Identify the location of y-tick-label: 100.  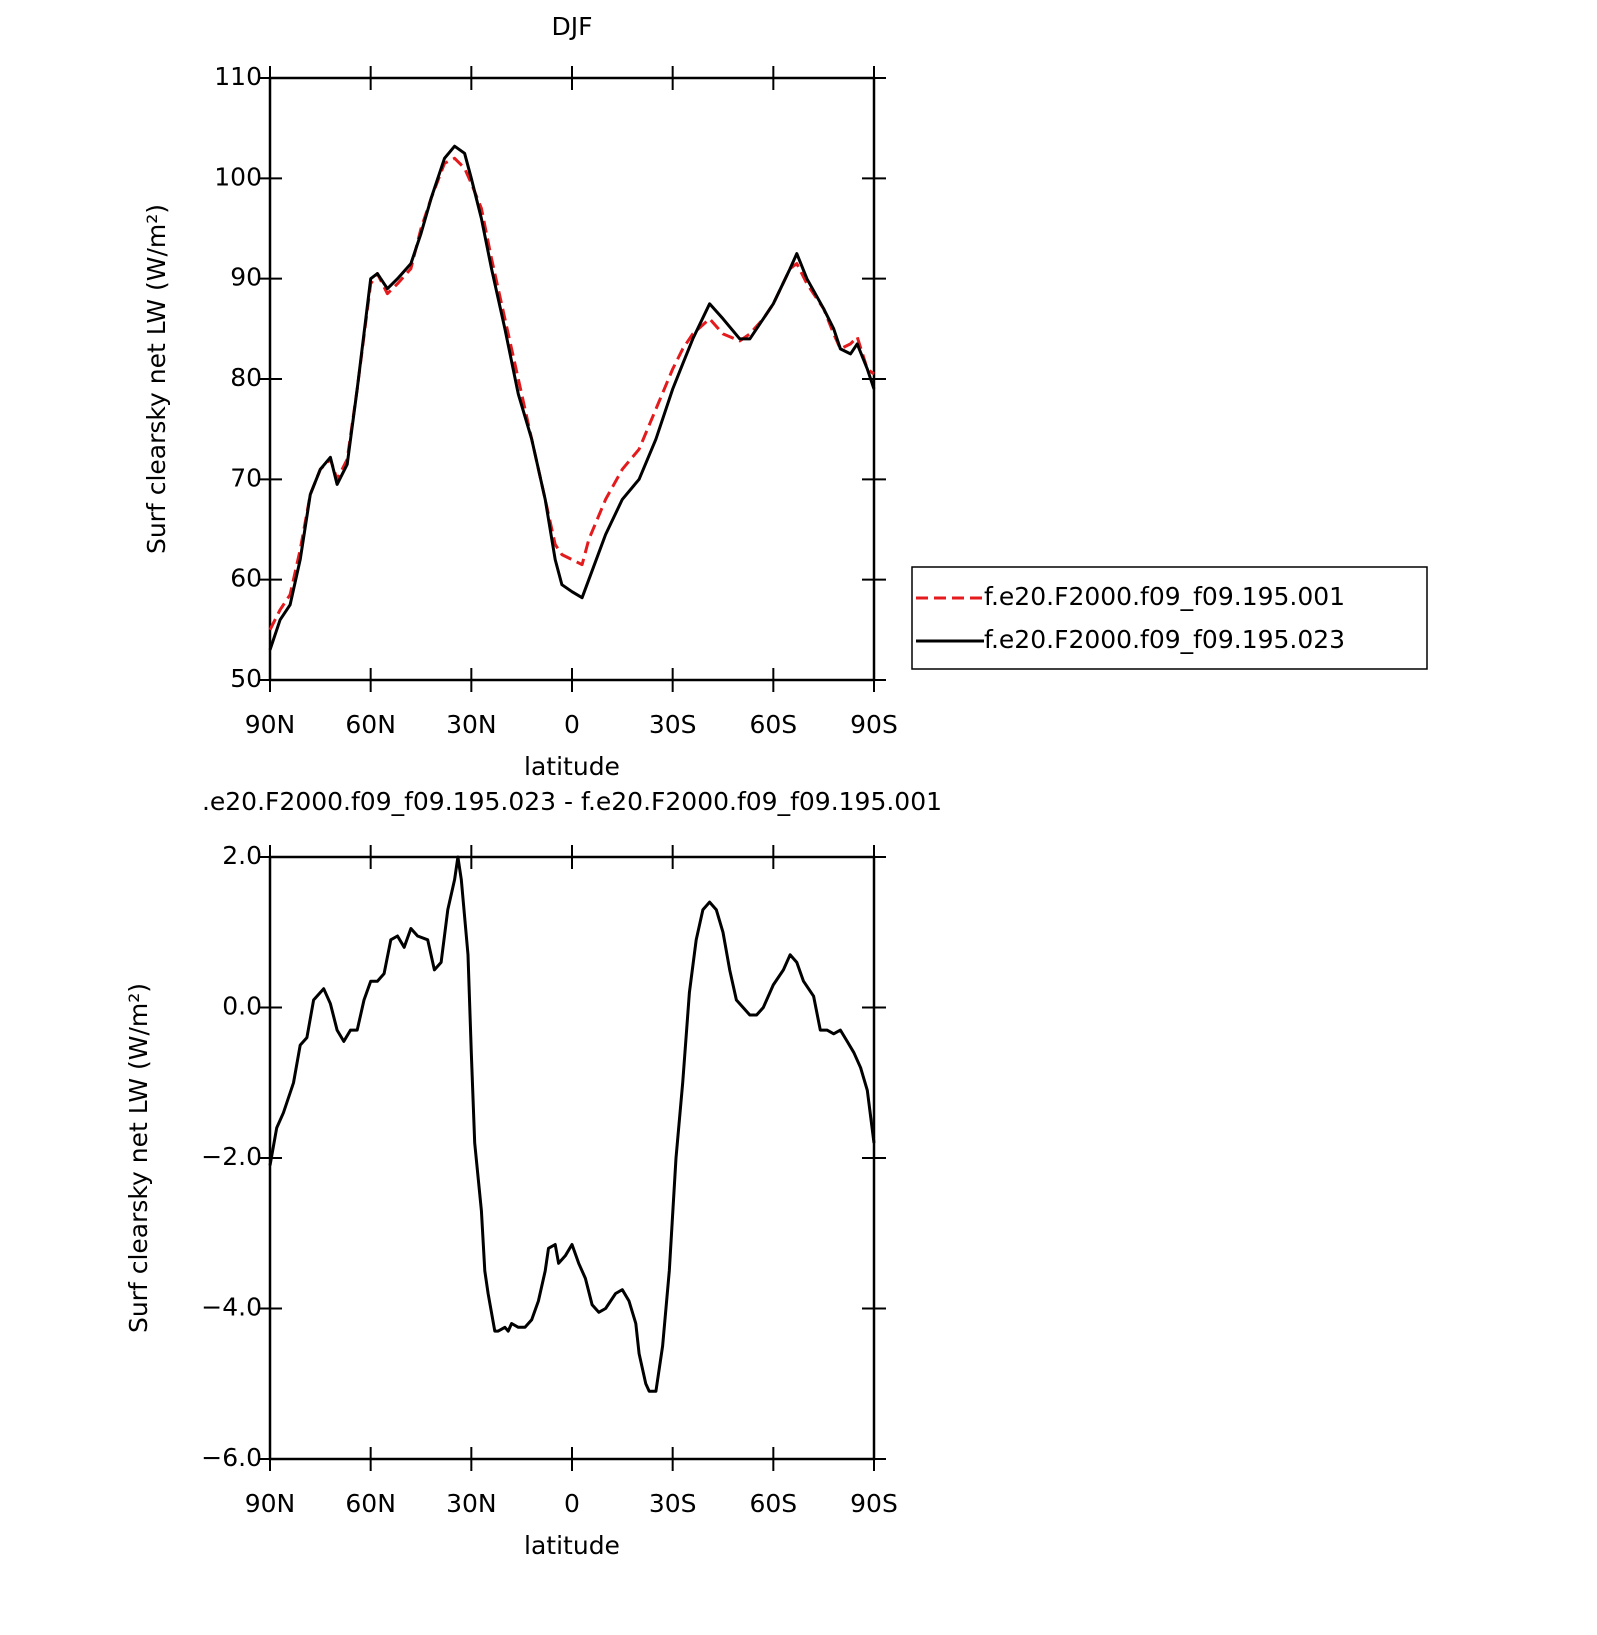
(238, 176).